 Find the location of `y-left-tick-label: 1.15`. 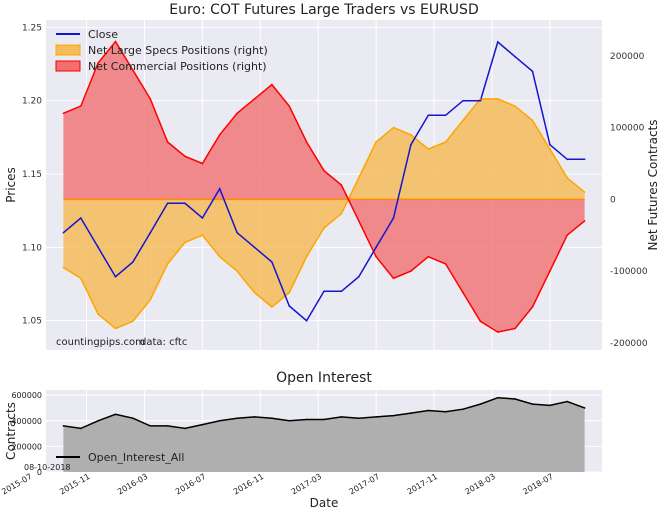

y-left-tick-label: 1.15 is located at coordinates (32, 175).